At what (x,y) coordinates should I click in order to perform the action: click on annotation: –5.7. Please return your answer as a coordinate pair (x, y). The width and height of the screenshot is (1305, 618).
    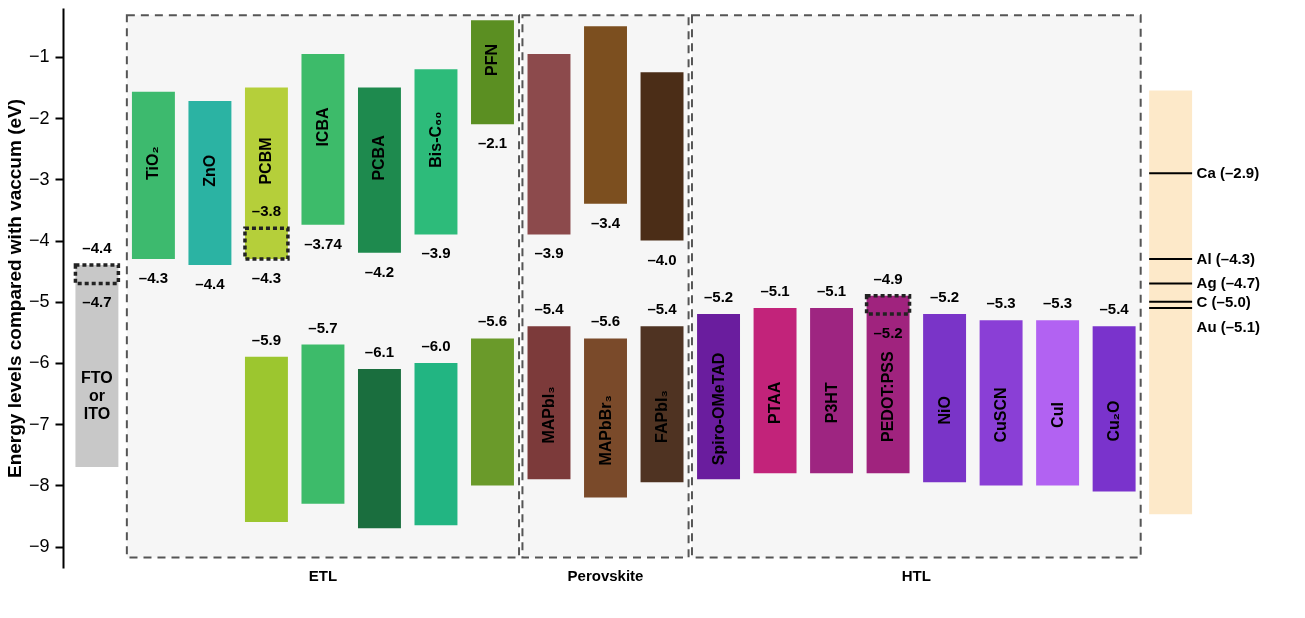
    Looking at the image, I should click on (323, 327).